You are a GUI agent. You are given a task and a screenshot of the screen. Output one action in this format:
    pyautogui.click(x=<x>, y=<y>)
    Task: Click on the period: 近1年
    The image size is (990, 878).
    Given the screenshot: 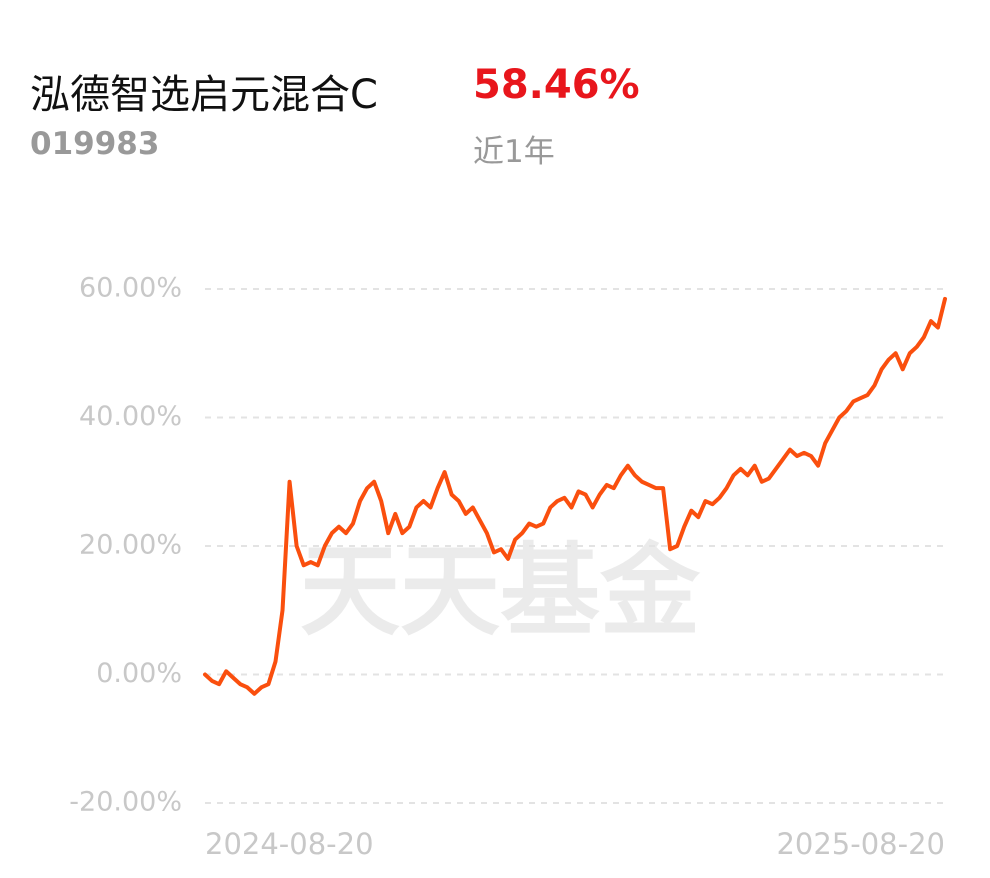 What is the action you would take?
    pyautogui.click(x=514, y=152)
    